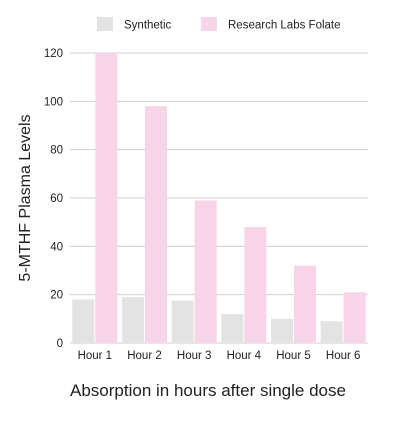  I want to click on y-axis-label: 5-MTHF Plasma Levels, so click(25, 197).